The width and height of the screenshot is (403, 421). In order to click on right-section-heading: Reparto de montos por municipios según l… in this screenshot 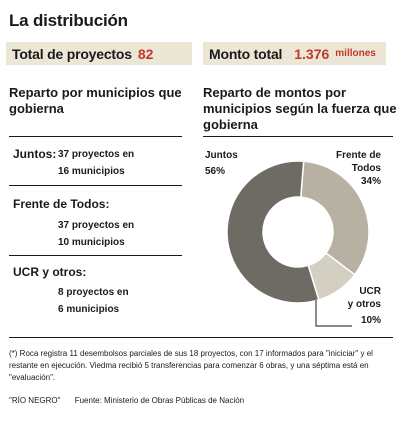, I will do `click(300, 108)`.